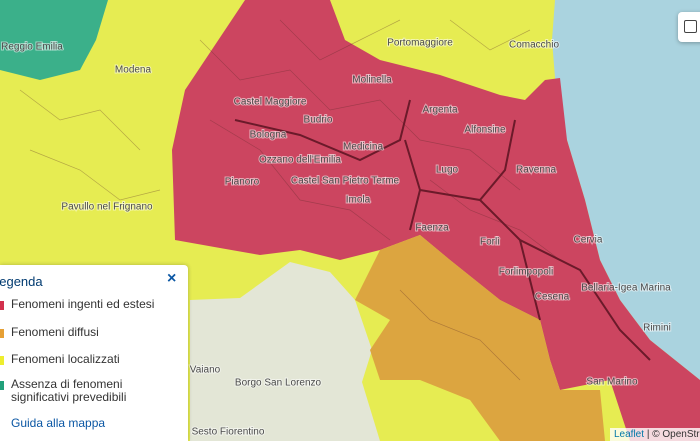  Describe the element at coordinates (205, 370) in the screenshot. I see `place-label: Vaiano` at that location.